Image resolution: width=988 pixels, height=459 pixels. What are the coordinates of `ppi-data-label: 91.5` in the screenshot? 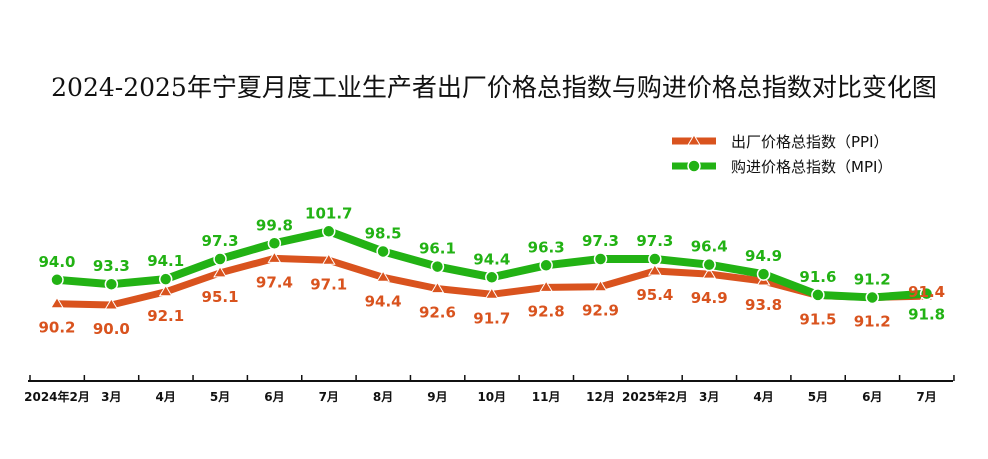 It's located at (817, 320).